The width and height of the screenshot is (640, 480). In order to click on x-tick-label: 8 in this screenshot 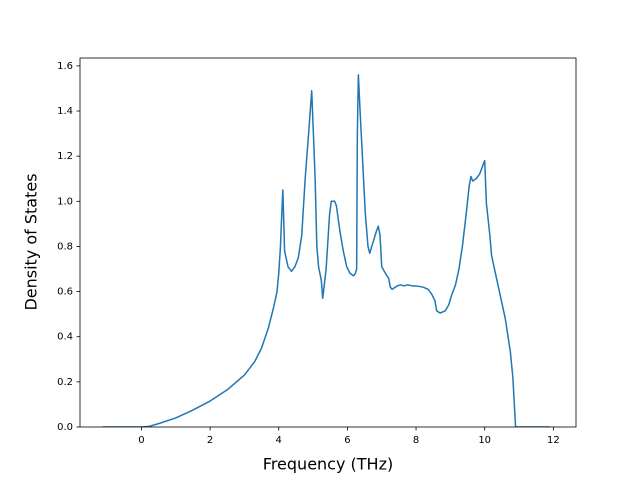, I will do `click(416, 440)`.